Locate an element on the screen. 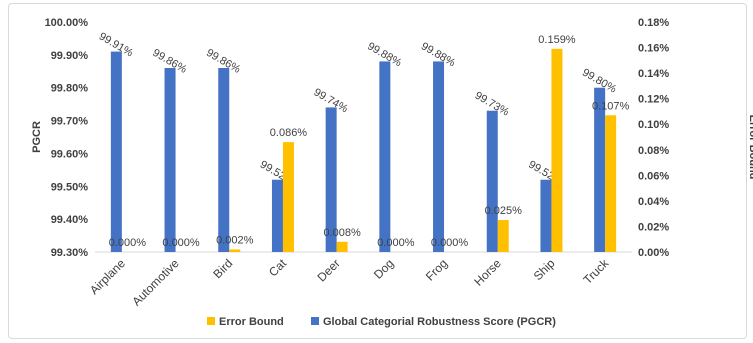  category-label: Truck is located at coordinates (596, 272).